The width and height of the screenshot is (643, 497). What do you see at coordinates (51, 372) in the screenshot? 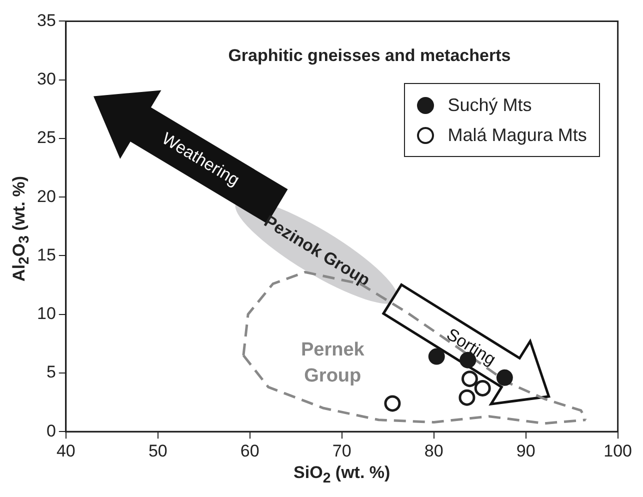
I see `y-tick-label: 5` at bounding box center [51, 372].